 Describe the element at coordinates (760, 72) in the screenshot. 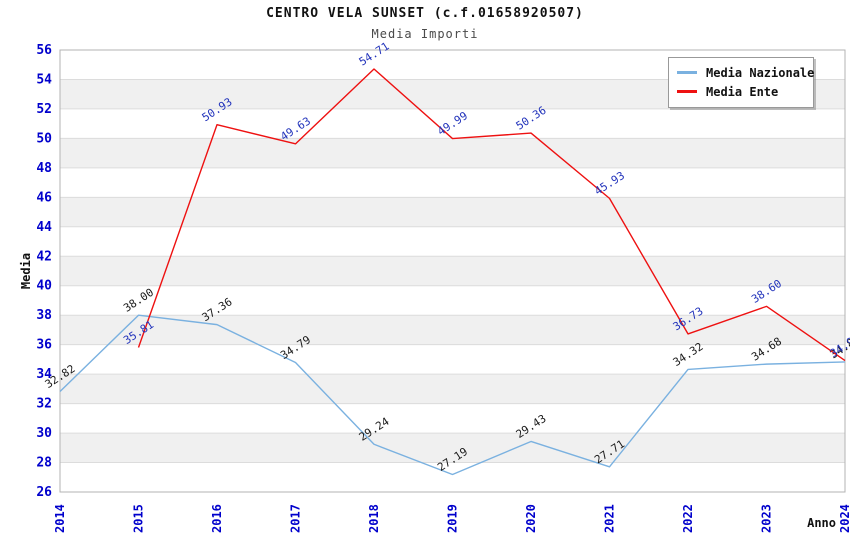

I see `legend-label: Media Nazionale` at that location.